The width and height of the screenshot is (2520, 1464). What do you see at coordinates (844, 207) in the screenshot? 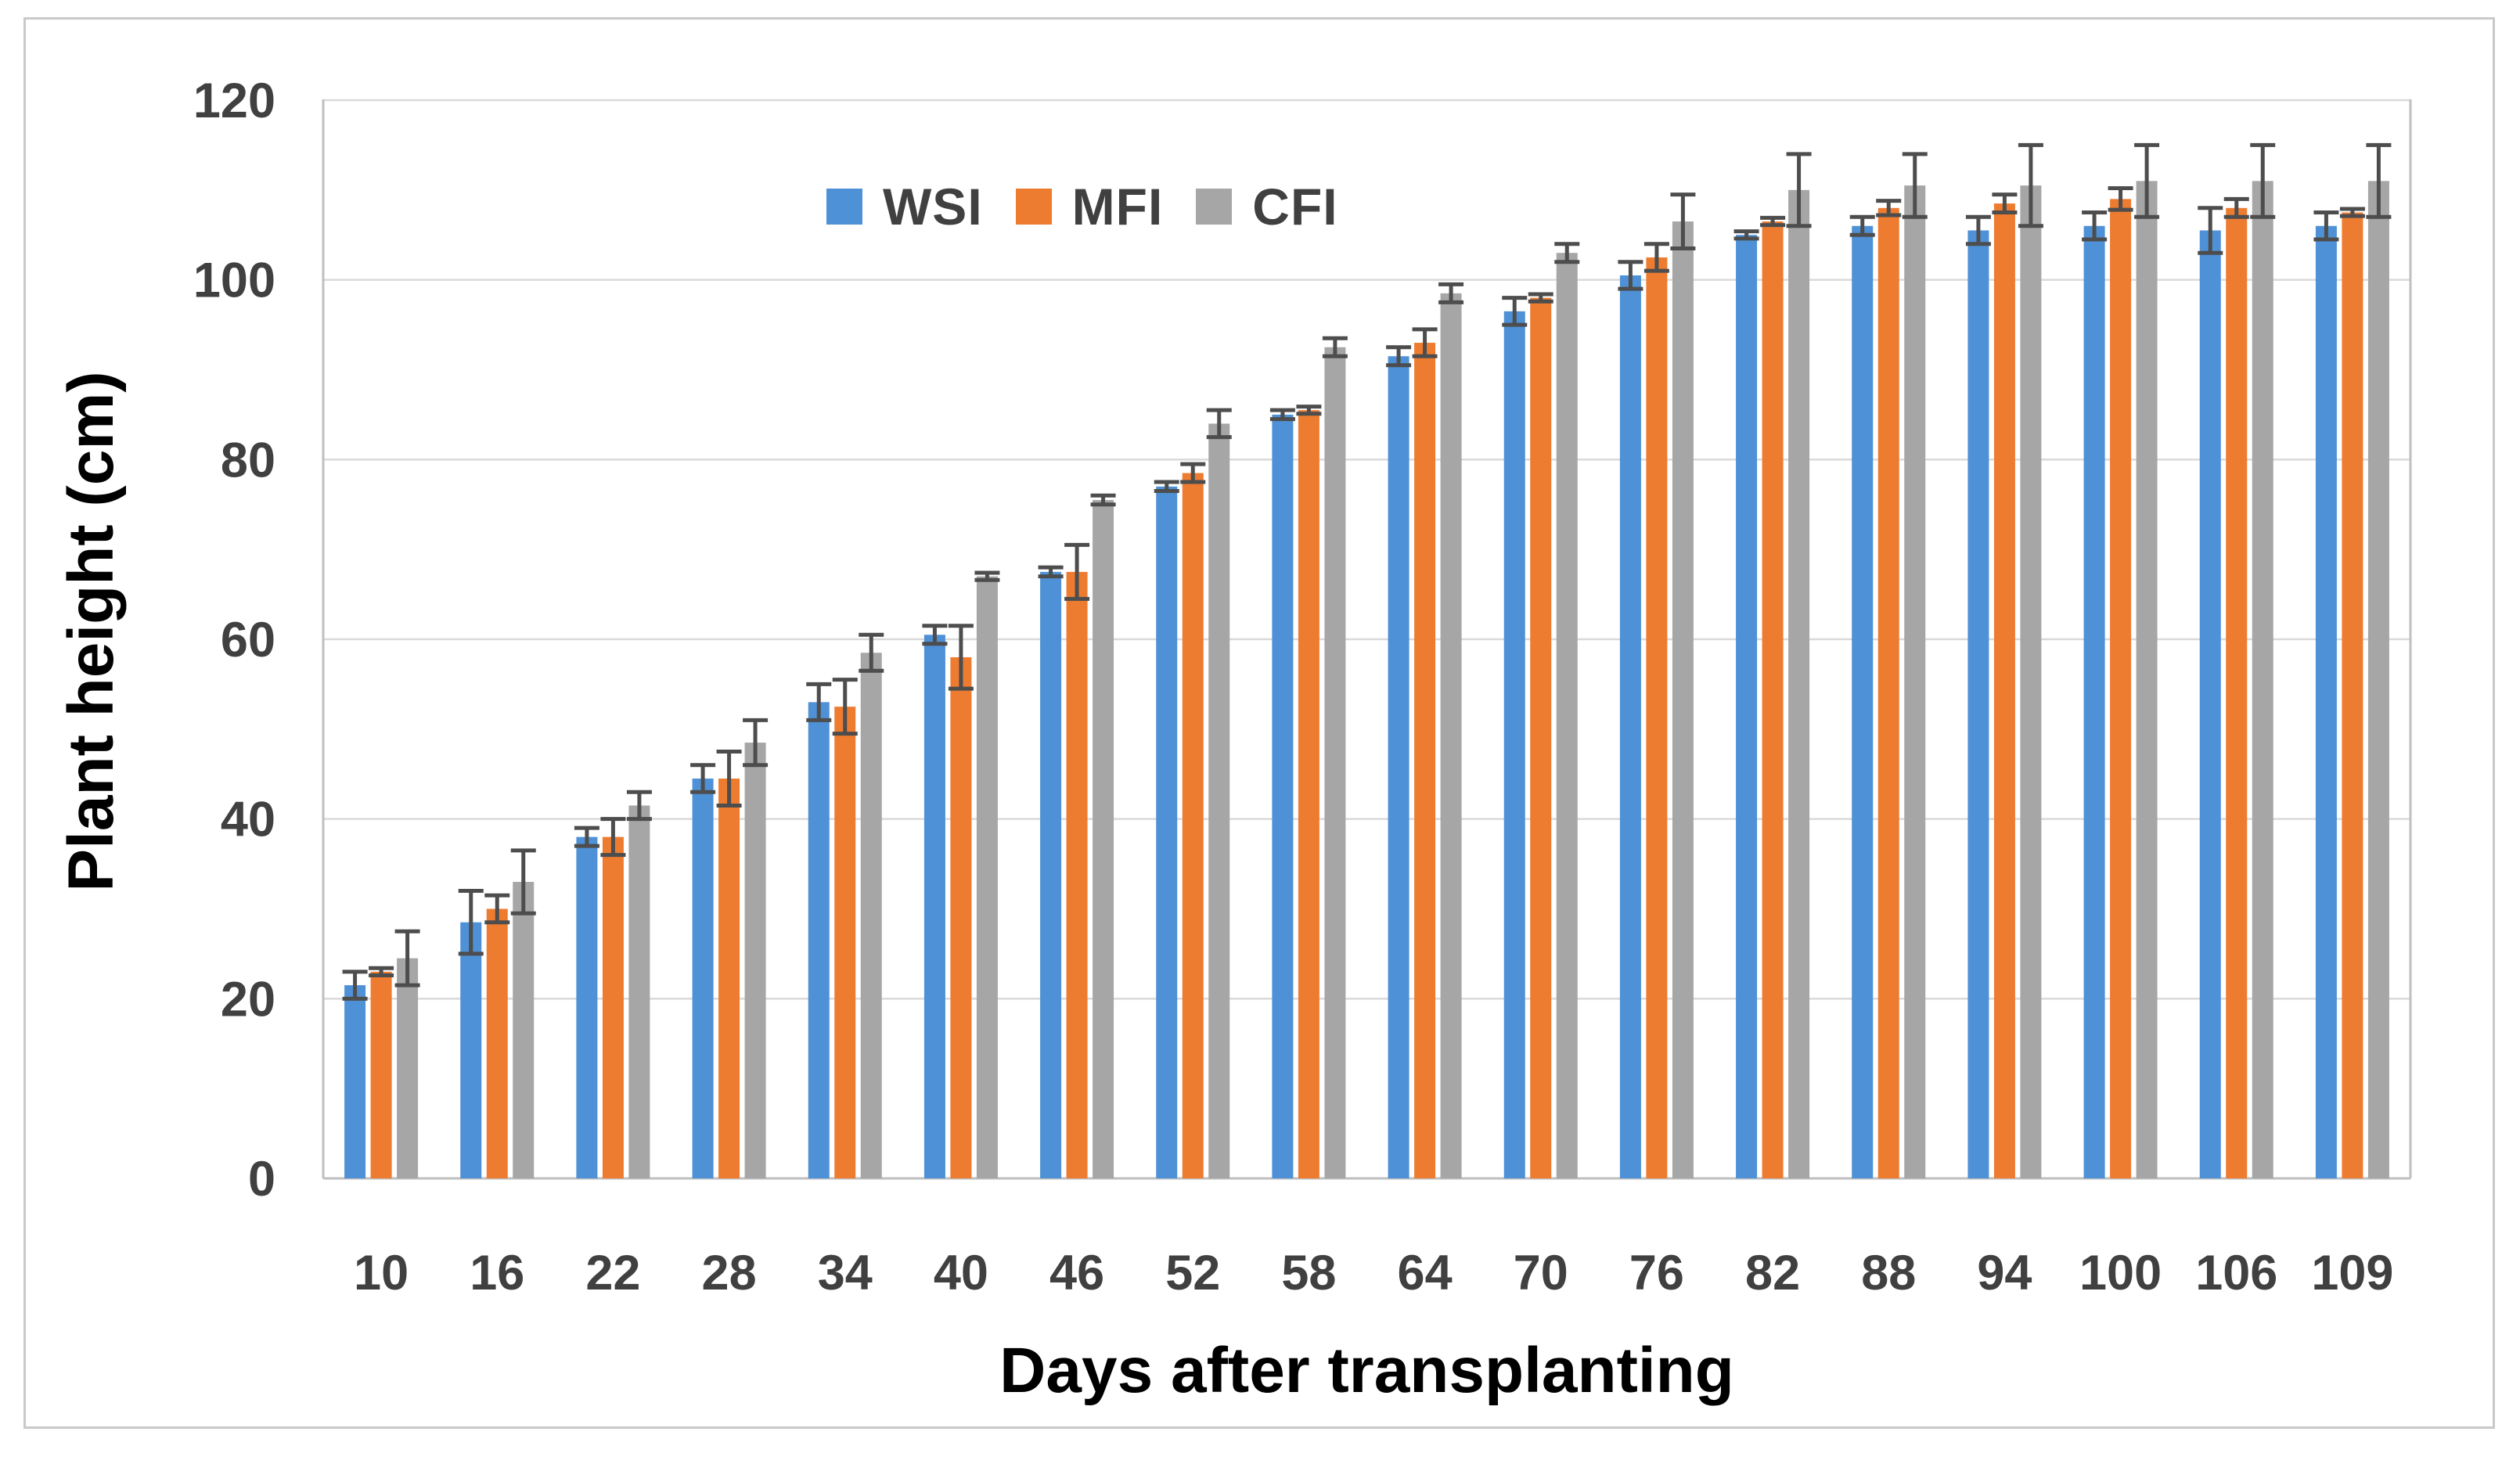
I see `legend-swatch-wsi` at bounding box center [844, 207].